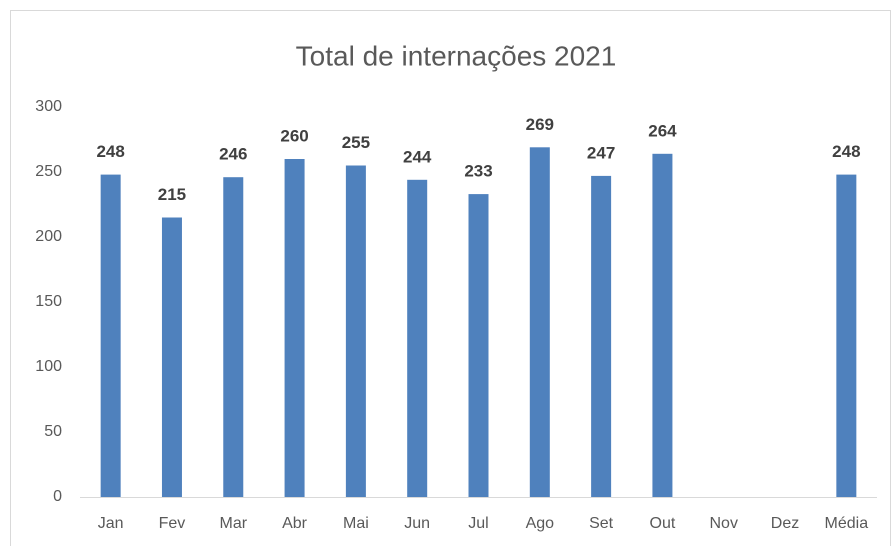 The image size is (892, 546). What do you see at coordinates (663, 523) in the screenshot?
I see `x-tick-label: Out` at bounding box center [663, 523].